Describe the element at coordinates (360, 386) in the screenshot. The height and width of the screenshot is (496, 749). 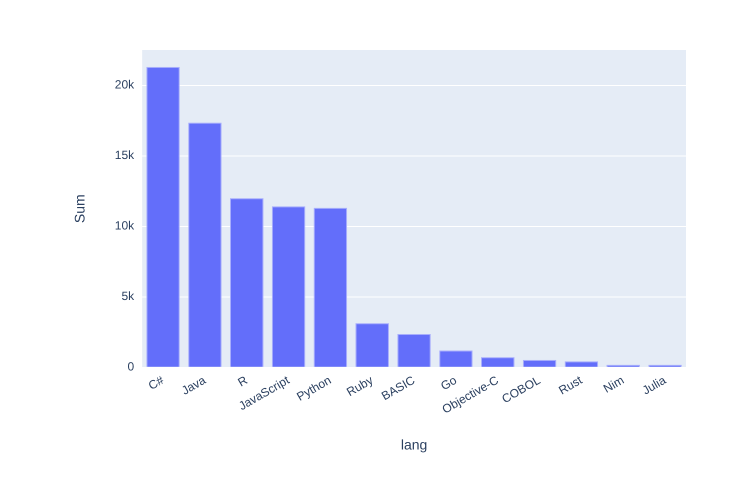
I see `x-tick-label: Ruby` at that location.